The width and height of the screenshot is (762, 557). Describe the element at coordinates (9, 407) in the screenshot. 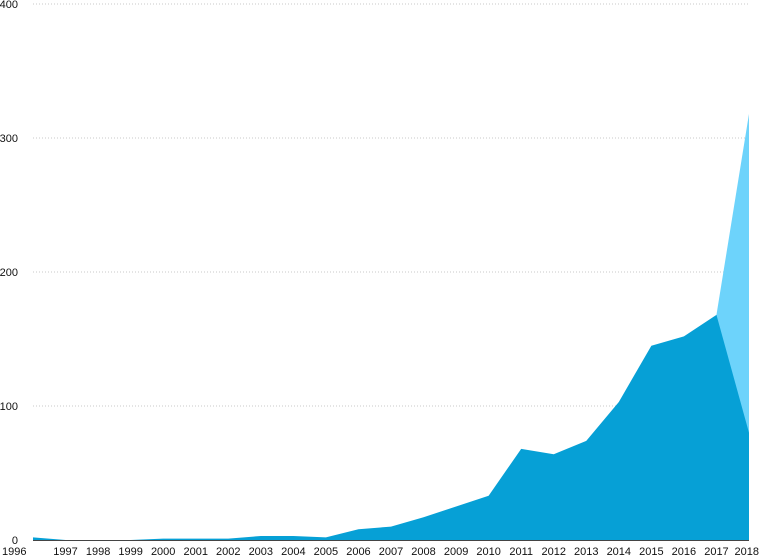

I see `y-tick-label-100: 100` at that location.